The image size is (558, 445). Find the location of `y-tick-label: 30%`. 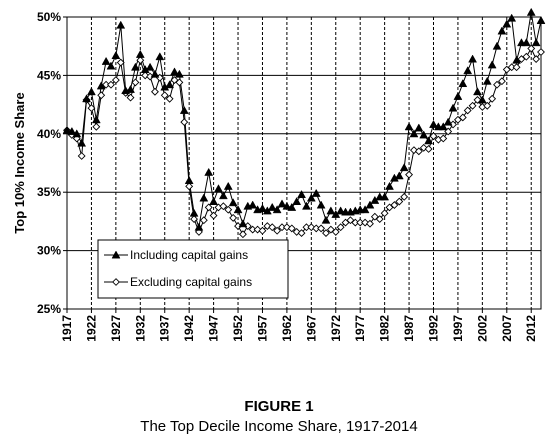

y-tick-label: 30% is located at coordinates (49, 251).